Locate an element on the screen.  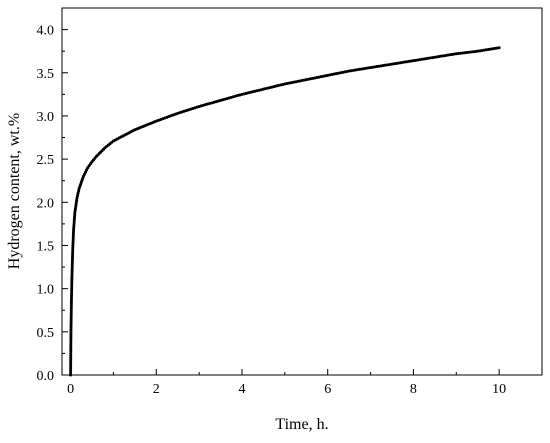
y-tick-label: 4.0 is located at coordinates (46, 31).